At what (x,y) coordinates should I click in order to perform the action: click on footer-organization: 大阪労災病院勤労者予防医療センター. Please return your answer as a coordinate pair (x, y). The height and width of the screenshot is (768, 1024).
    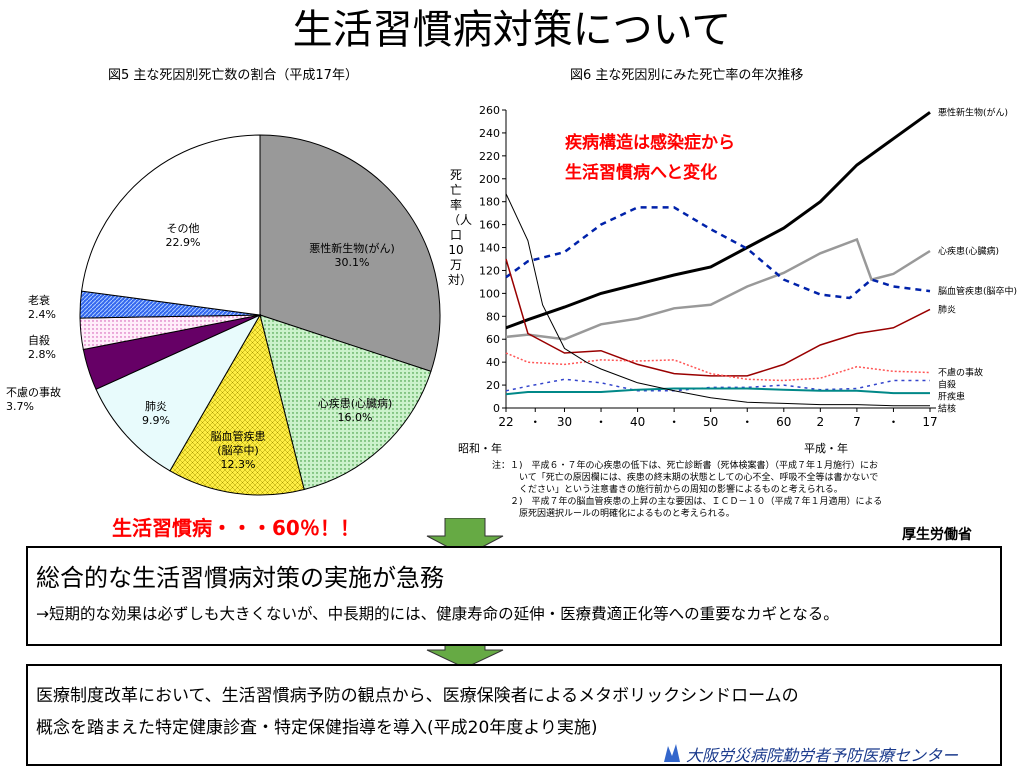
    Looking at the image, I should click on (822, 755).